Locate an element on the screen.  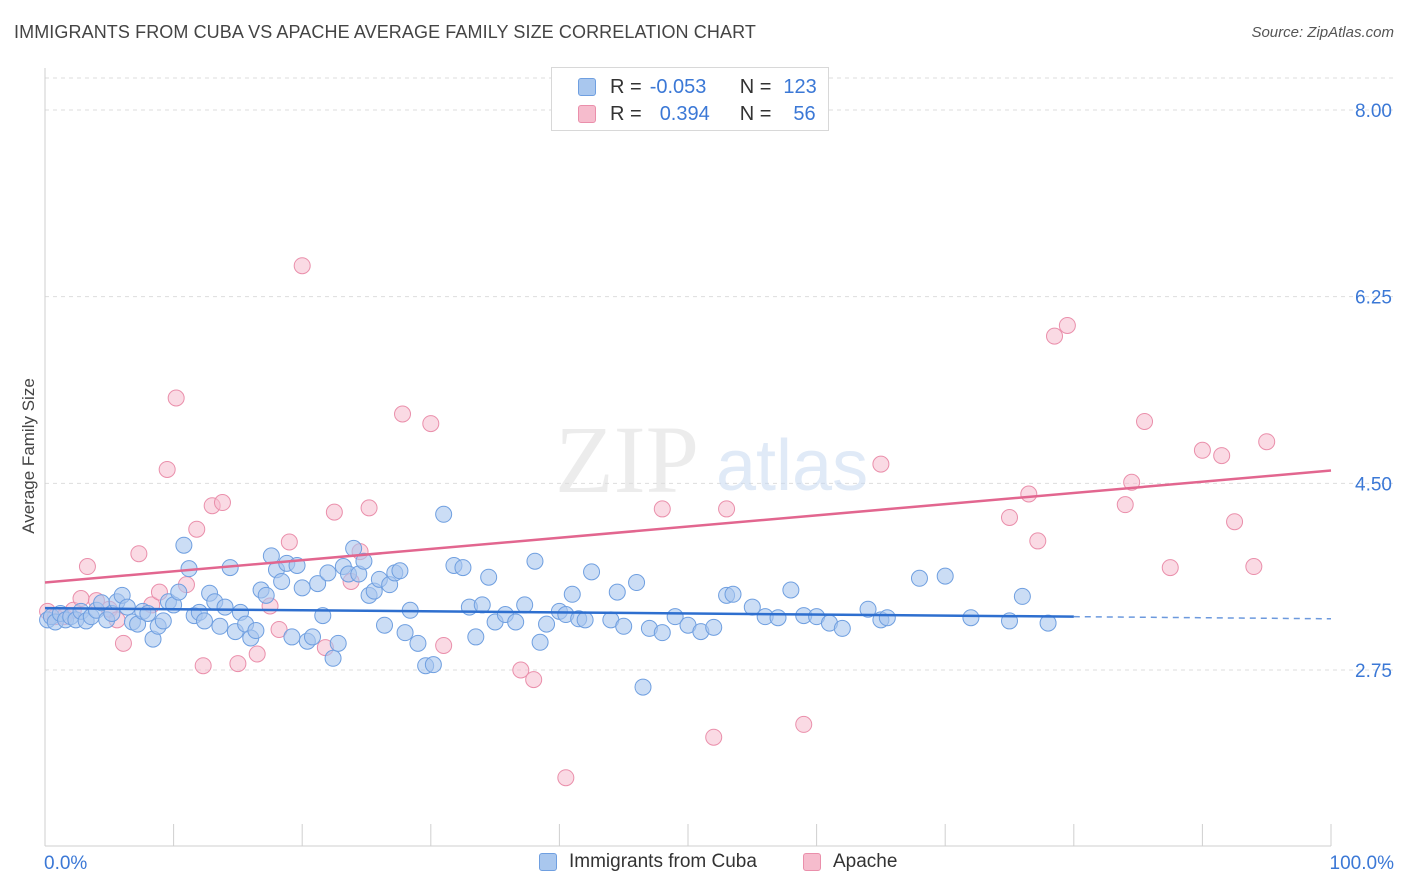
y-tick-label: 4.50 is located at coordinates (1373, 484).